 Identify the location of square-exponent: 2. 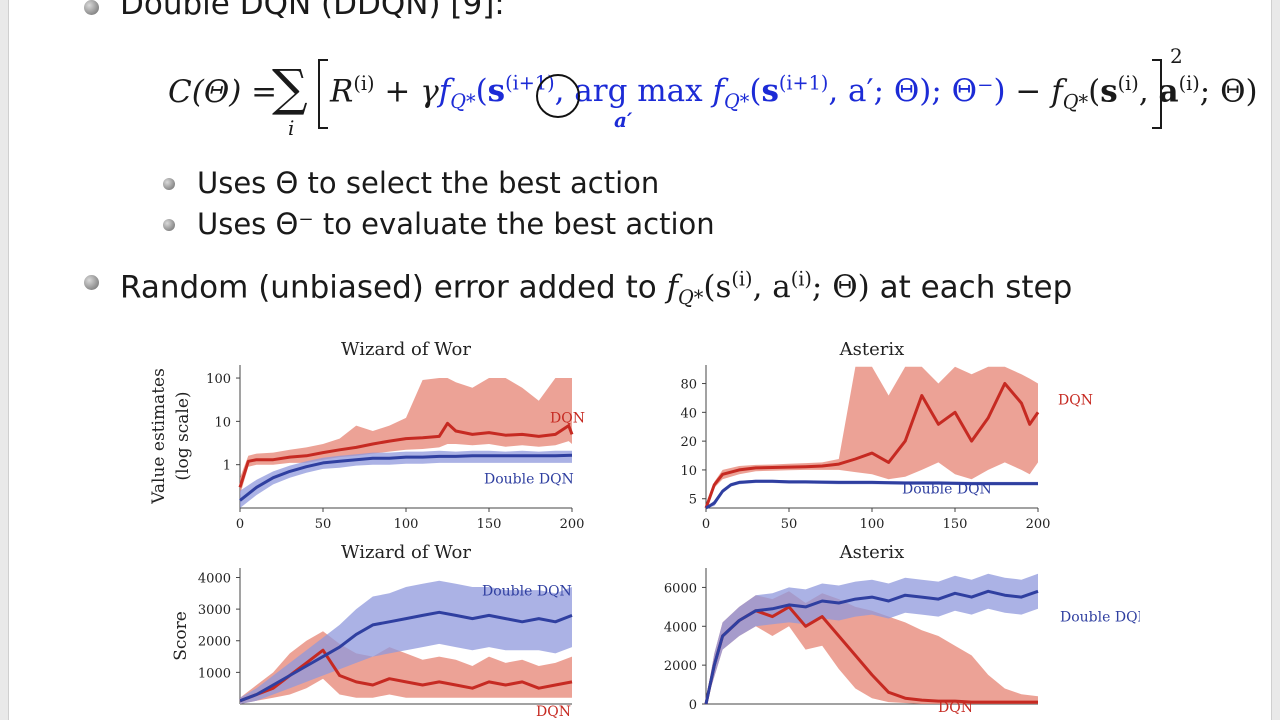
(1176, 56).